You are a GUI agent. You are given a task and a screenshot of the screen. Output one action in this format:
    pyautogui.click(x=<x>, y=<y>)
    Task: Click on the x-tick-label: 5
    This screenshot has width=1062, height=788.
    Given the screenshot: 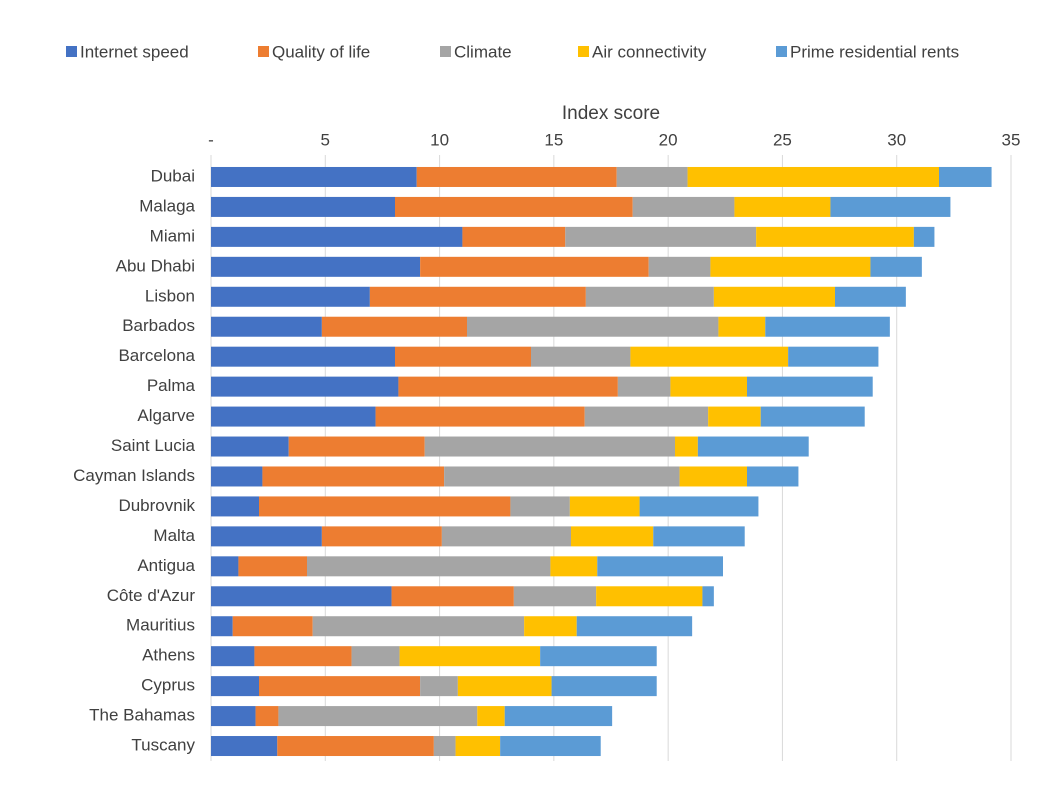 What is the action you would take?
    pyautogui.click(x=325, y=139)
    